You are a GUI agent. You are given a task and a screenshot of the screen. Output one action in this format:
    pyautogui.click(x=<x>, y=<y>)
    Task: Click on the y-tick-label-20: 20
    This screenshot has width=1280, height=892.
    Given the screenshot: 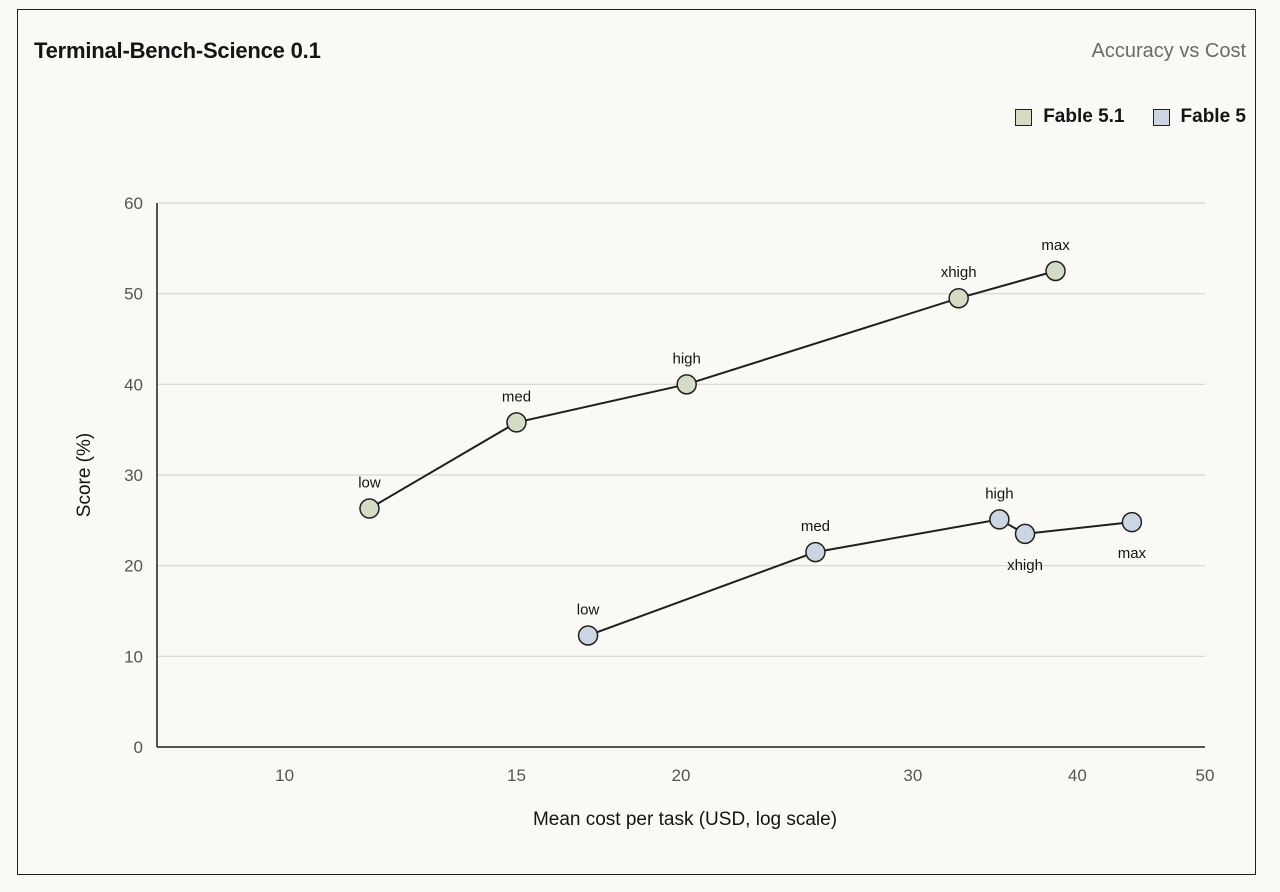 What is the action you would take?
    pyautogui.click(x=133, y=566)
    